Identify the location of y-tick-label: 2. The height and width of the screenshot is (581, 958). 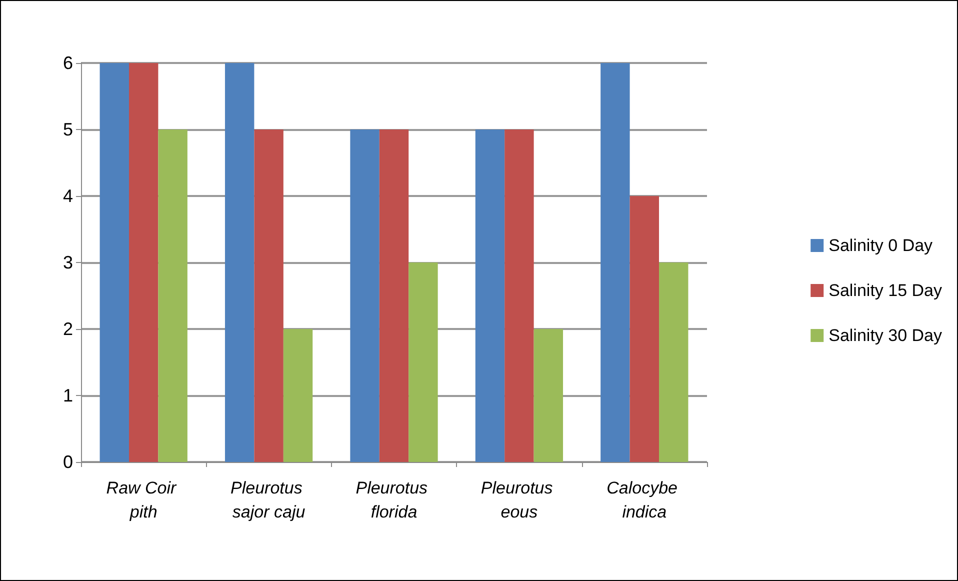
(67, 329).